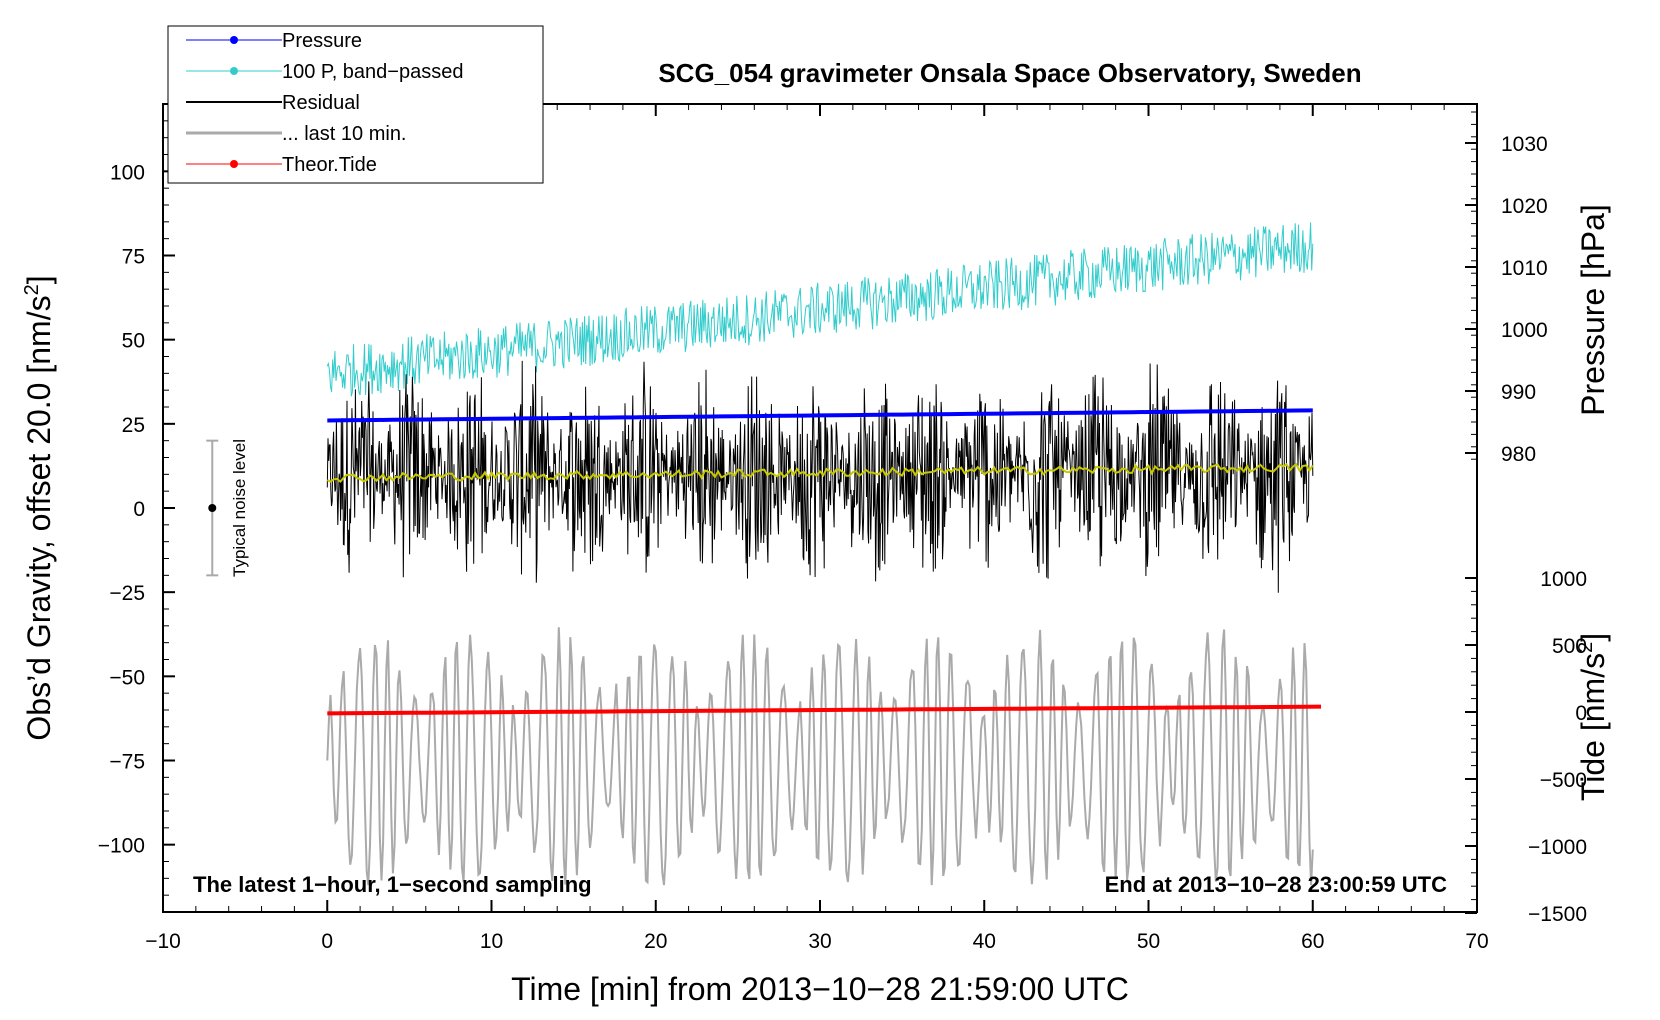 The image size is (1660, 1020). I want to click on y-tick-label: −50, so click(127, 677).